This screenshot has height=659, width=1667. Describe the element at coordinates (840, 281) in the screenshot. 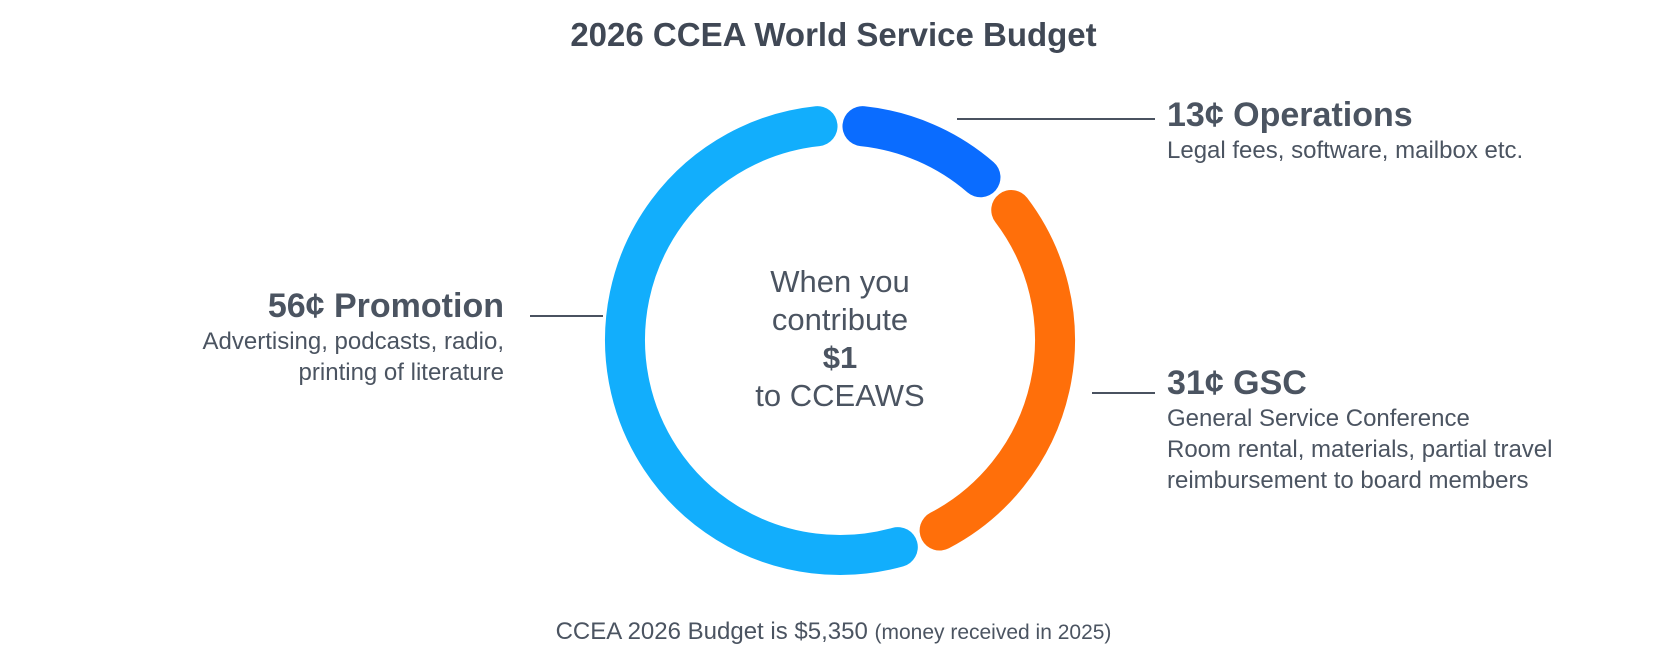

I see `center-line-1: When you` at that location.